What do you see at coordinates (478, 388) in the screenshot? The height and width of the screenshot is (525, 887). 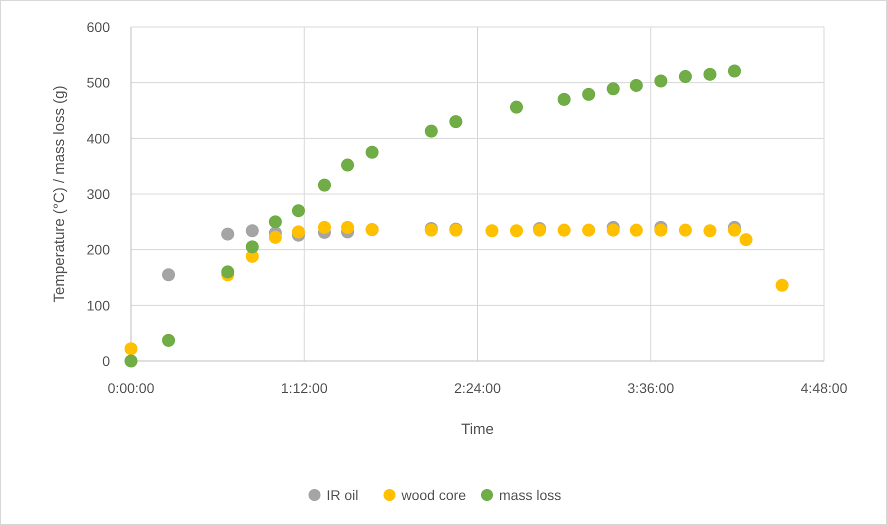 I see `x-tick-label: 2:24:00` at bounding box center [478, 388].